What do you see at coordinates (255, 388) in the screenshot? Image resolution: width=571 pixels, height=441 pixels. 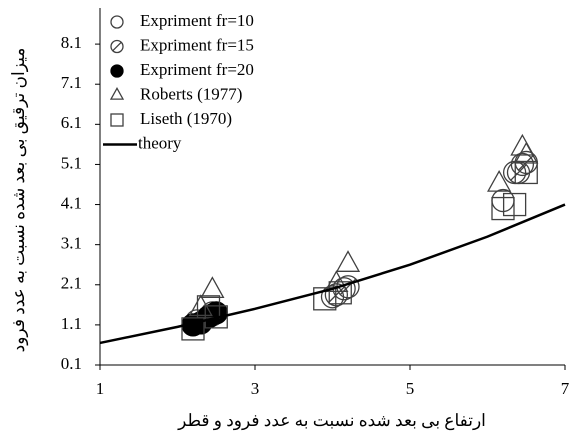 I see `x-tick-label: 3` at bounding box center [255, 388].